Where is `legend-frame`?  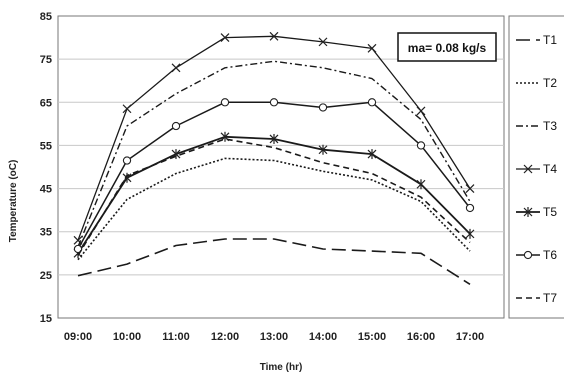 legend-frame is located at coordinates (536, 167).